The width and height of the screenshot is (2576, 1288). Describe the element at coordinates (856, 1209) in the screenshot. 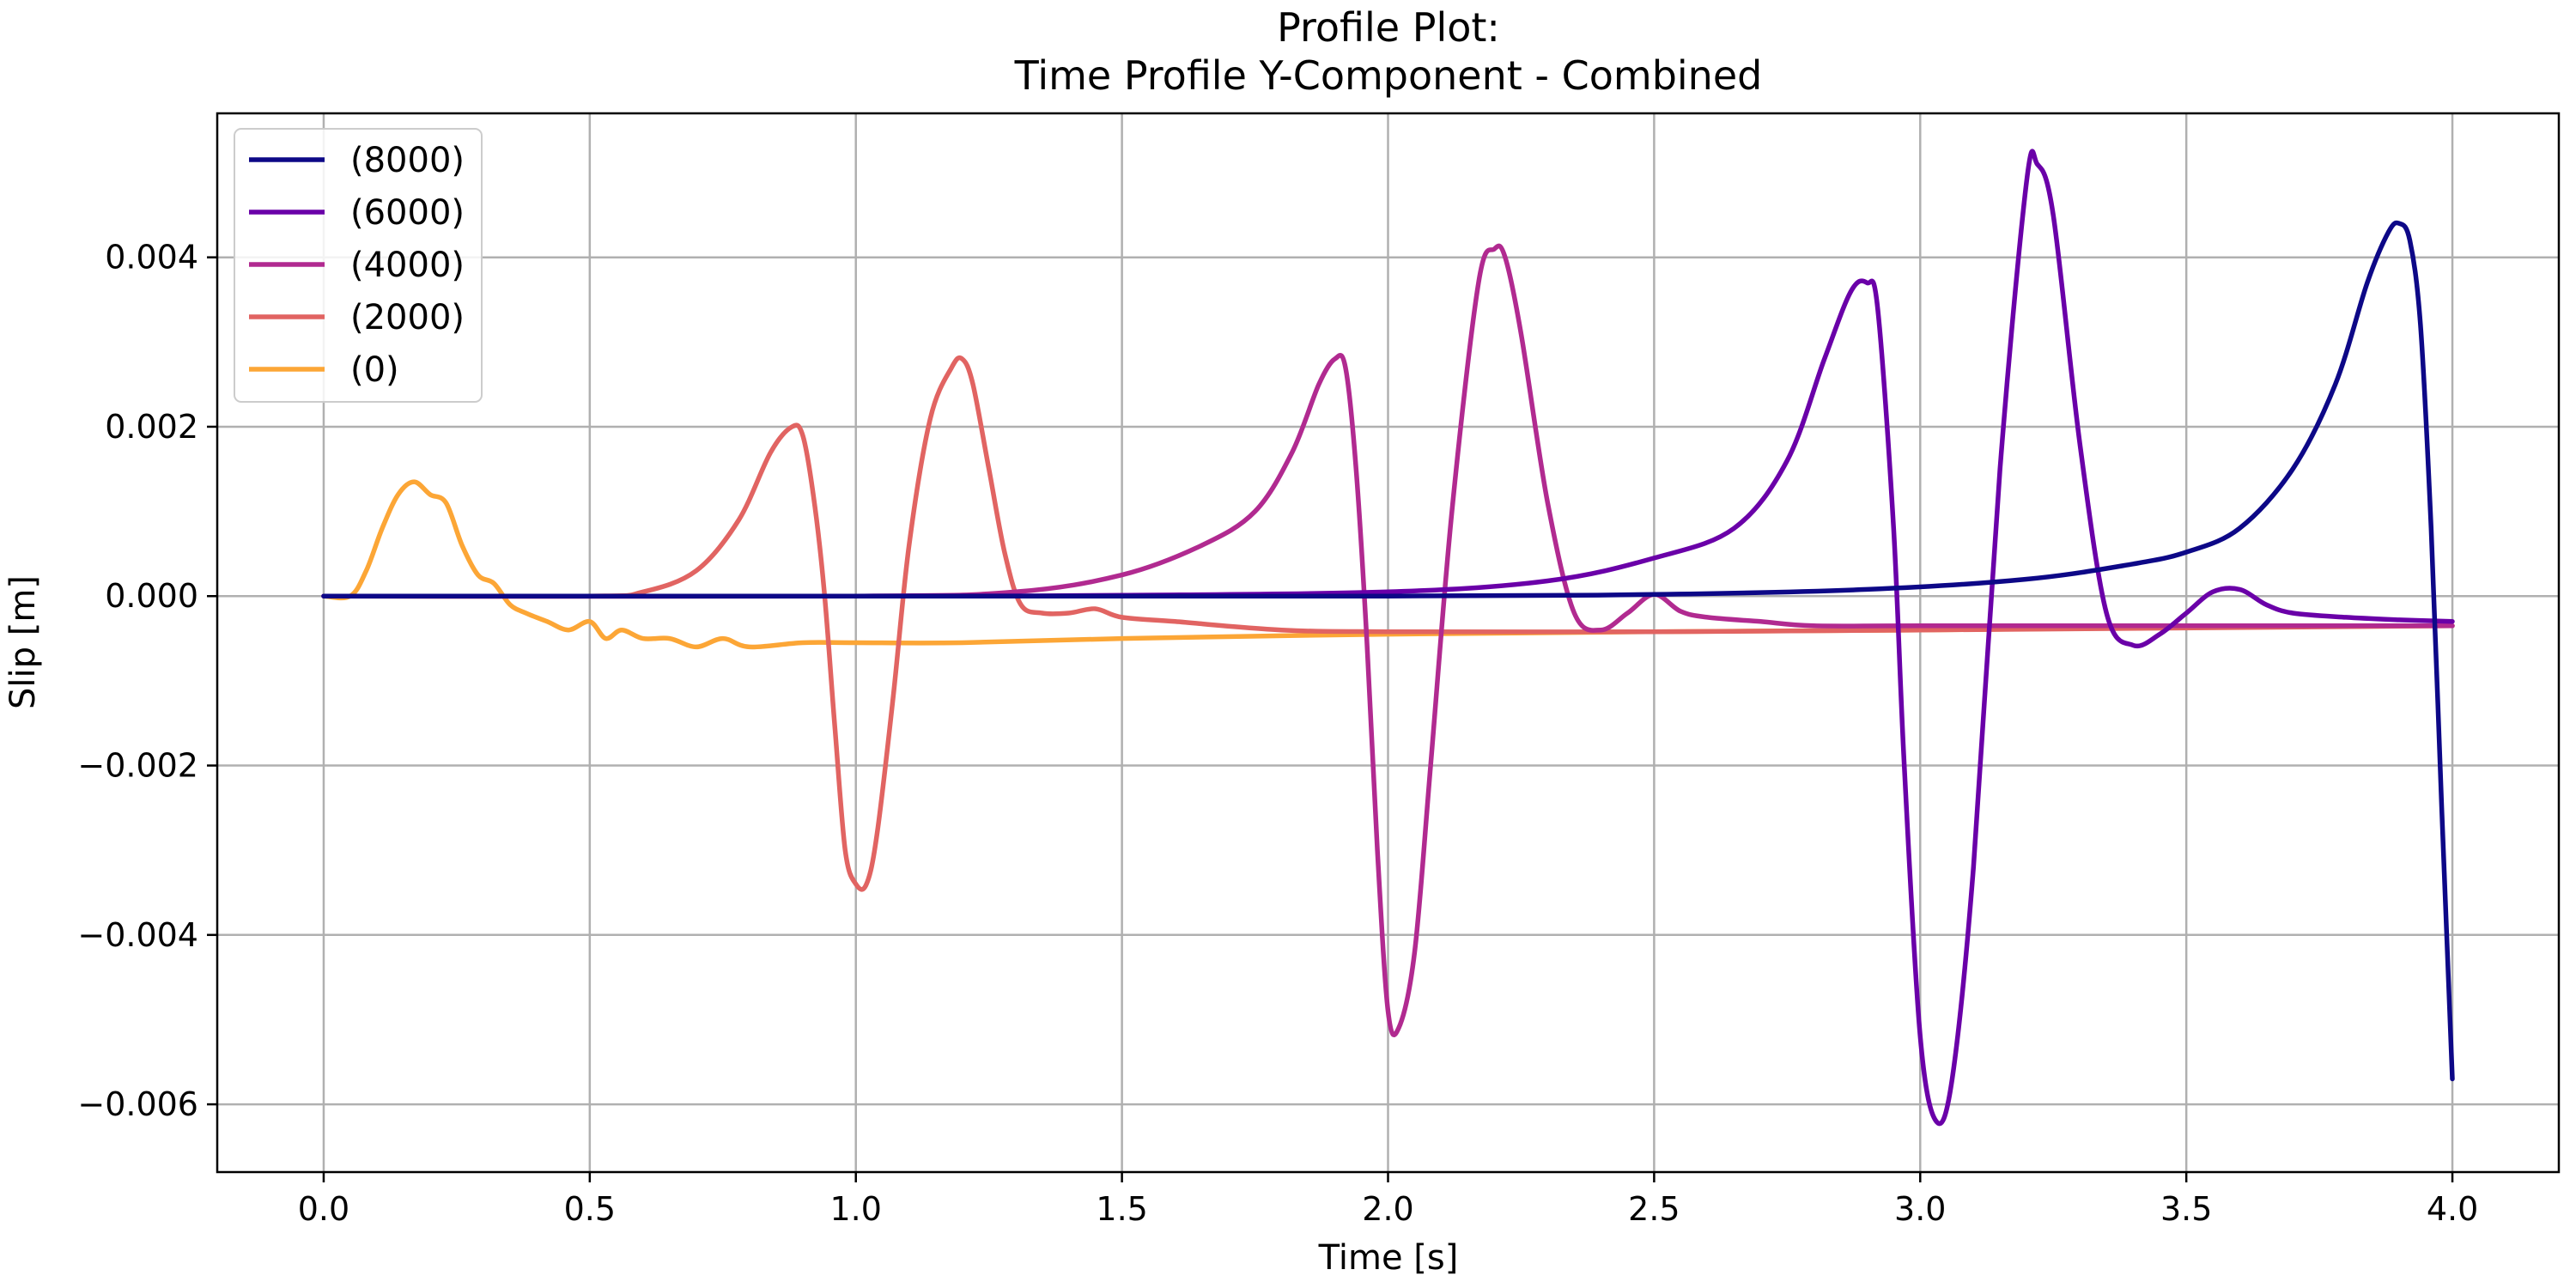

I see `x-tick-label: 1.0` at that location.